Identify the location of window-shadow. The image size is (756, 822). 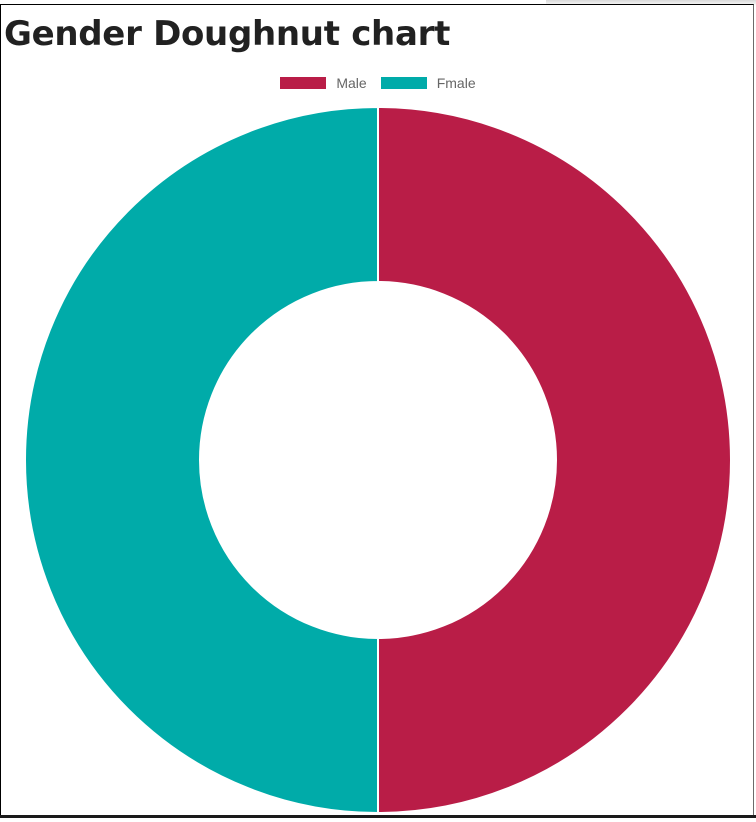
(651, 3).